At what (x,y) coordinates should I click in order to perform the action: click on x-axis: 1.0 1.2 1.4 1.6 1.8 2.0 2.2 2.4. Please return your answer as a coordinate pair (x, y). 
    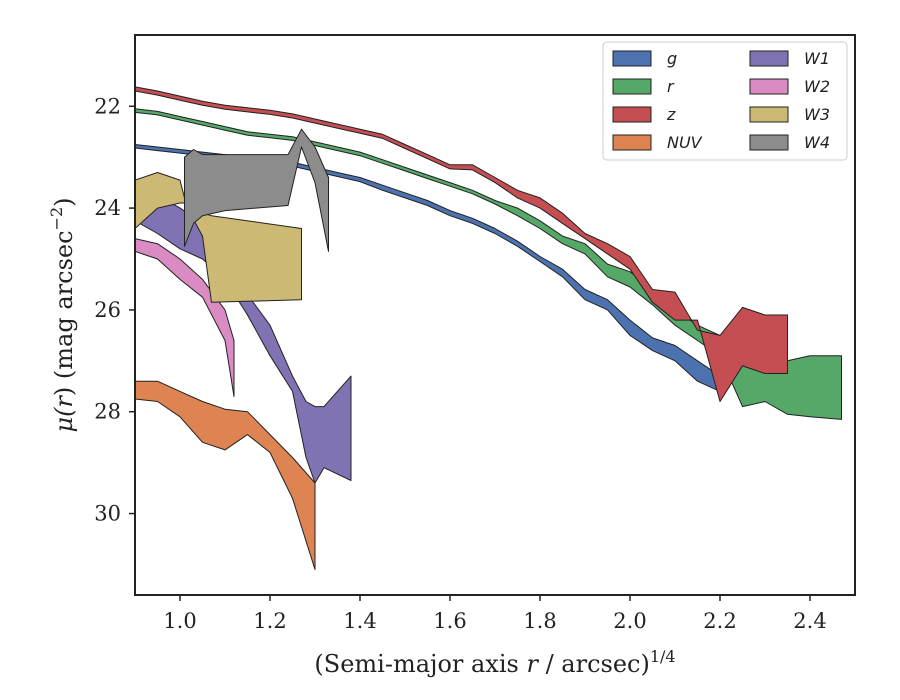
    Looking at the image, I should click on (495, 614).